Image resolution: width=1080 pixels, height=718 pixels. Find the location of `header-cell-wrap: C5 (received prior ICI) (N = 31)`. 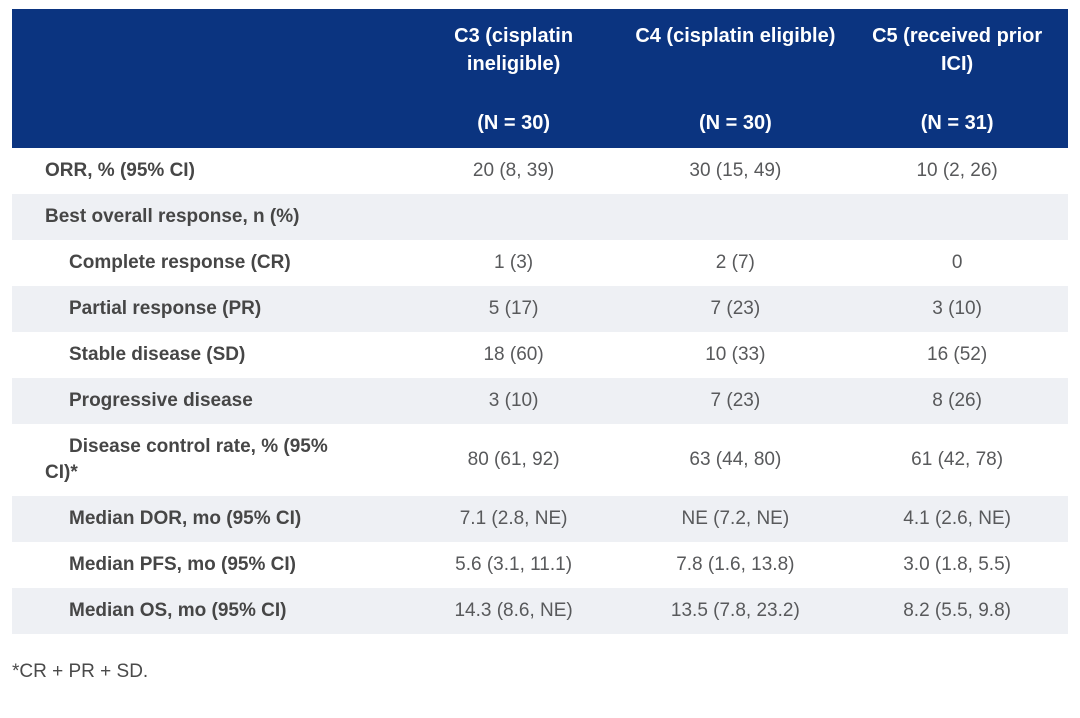

header-cell-wrap: C5 (received prior ICI) (N = 31) is located at coordinates (957, 78).